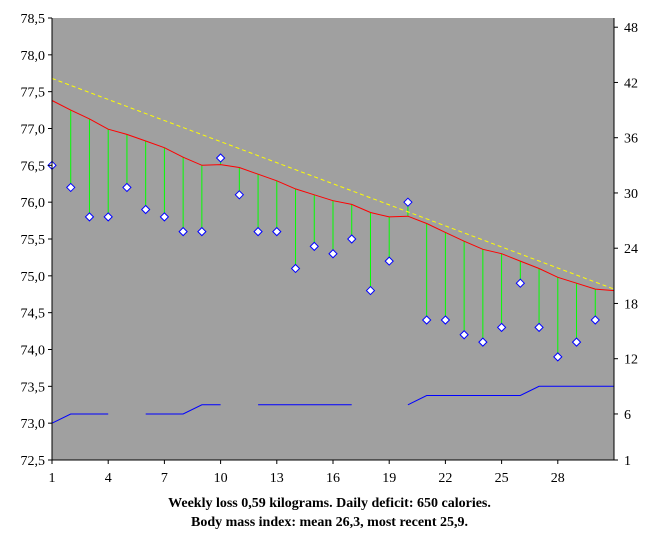 Image resolution: width=659 pixels, height=537 pixels. Describe the element at coordinates (631, 28) in the screenshot. I see `right-tick-label: 48` at that location.